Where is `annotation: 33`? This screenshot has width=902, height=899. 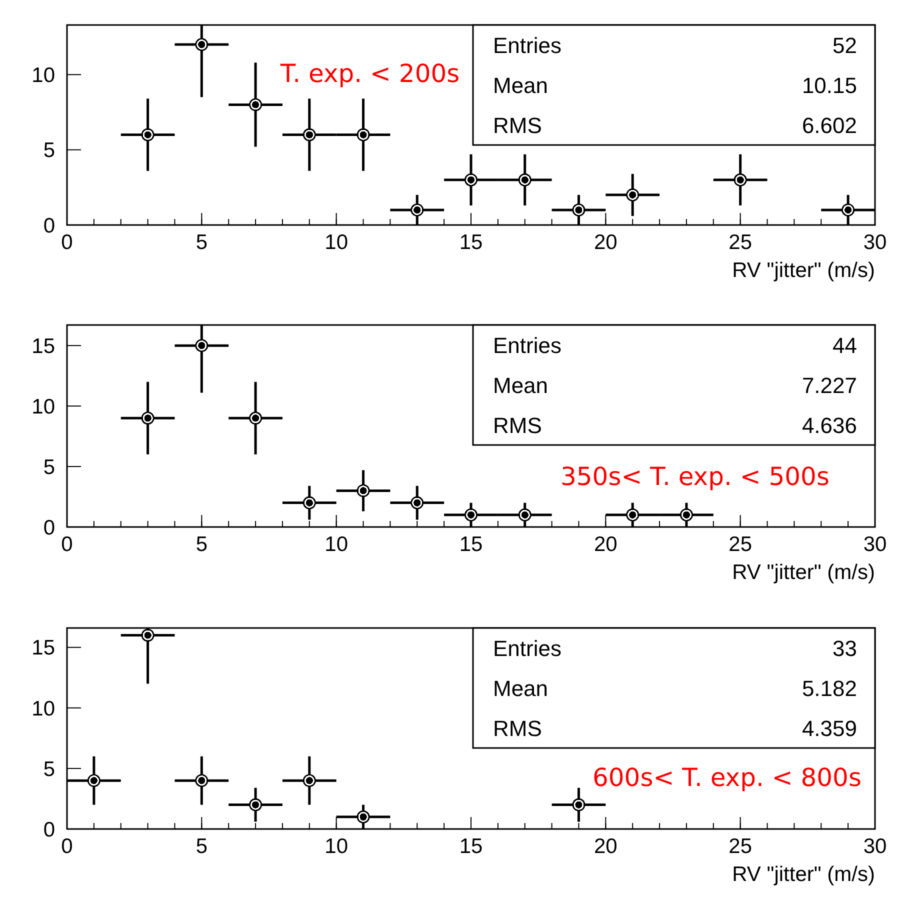 annotation: 33 is located at coordinates (844, 648).